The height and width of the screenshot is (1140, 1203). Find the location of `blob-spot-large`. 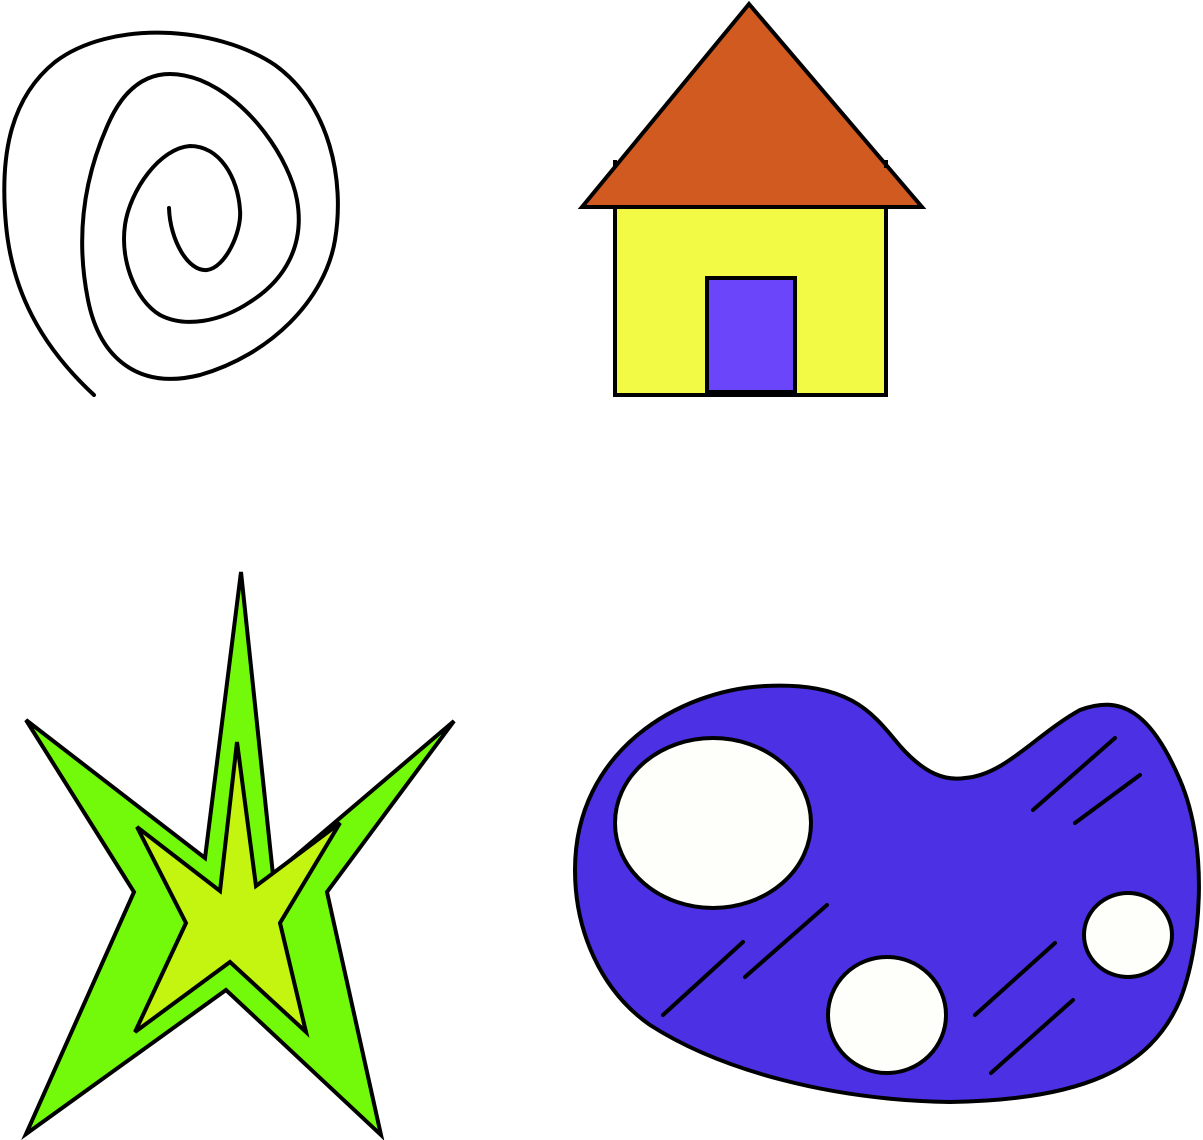

blob-spot-large is located at coordinates (713, 823).